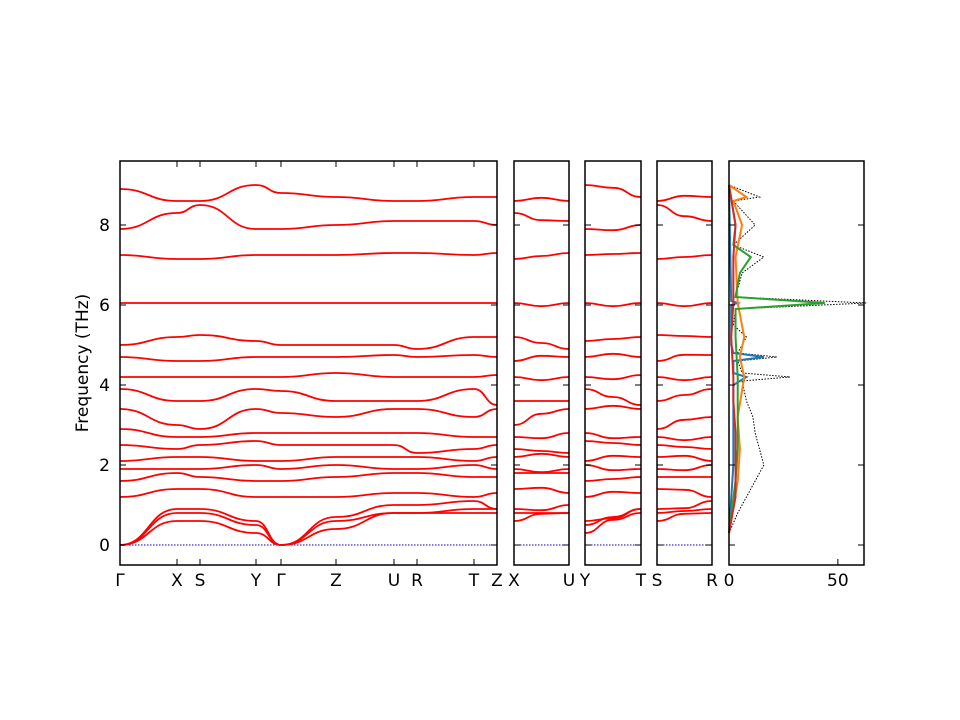  I want to click on y-tick-label: 0, so click(104, 546).